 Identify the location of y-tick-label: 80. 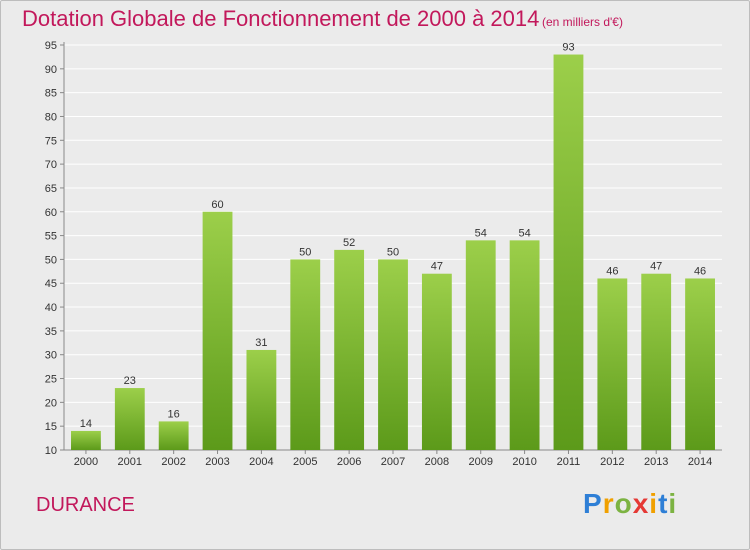
(51, 117).